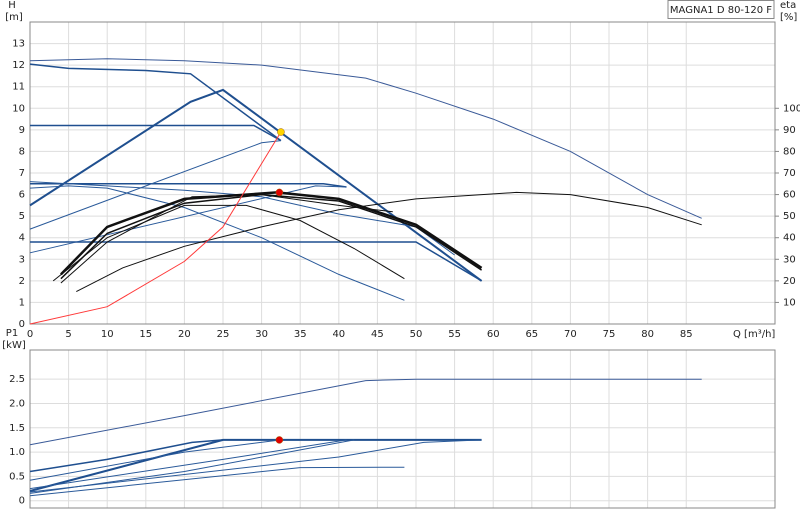 The image size is (800, 520). Describe the element at coordinates (14, 17) in the screenshot. I see `y-axis-unit: [m]` at that location.